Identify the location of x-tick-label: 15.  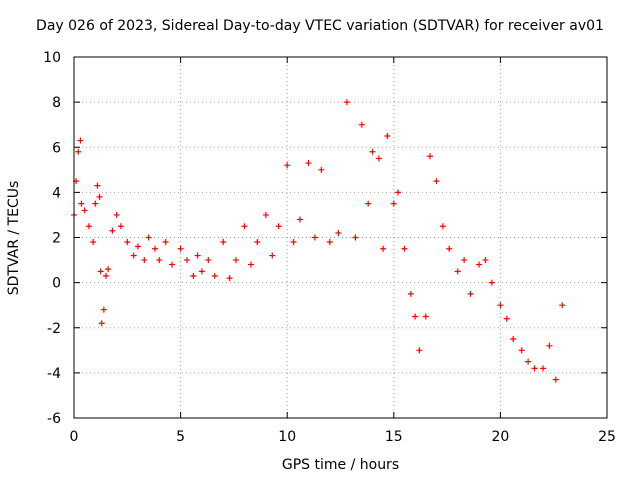
(394, 437).